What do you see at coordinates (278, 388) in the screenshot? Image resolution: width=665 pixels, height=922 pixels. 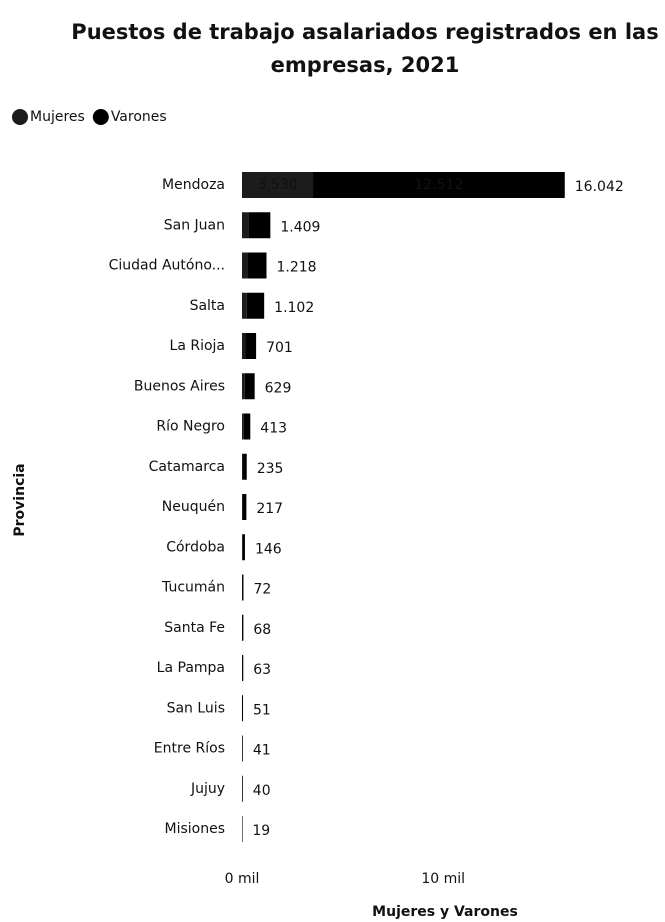 I see `total-label: 629` at bounding box center [278, 388].